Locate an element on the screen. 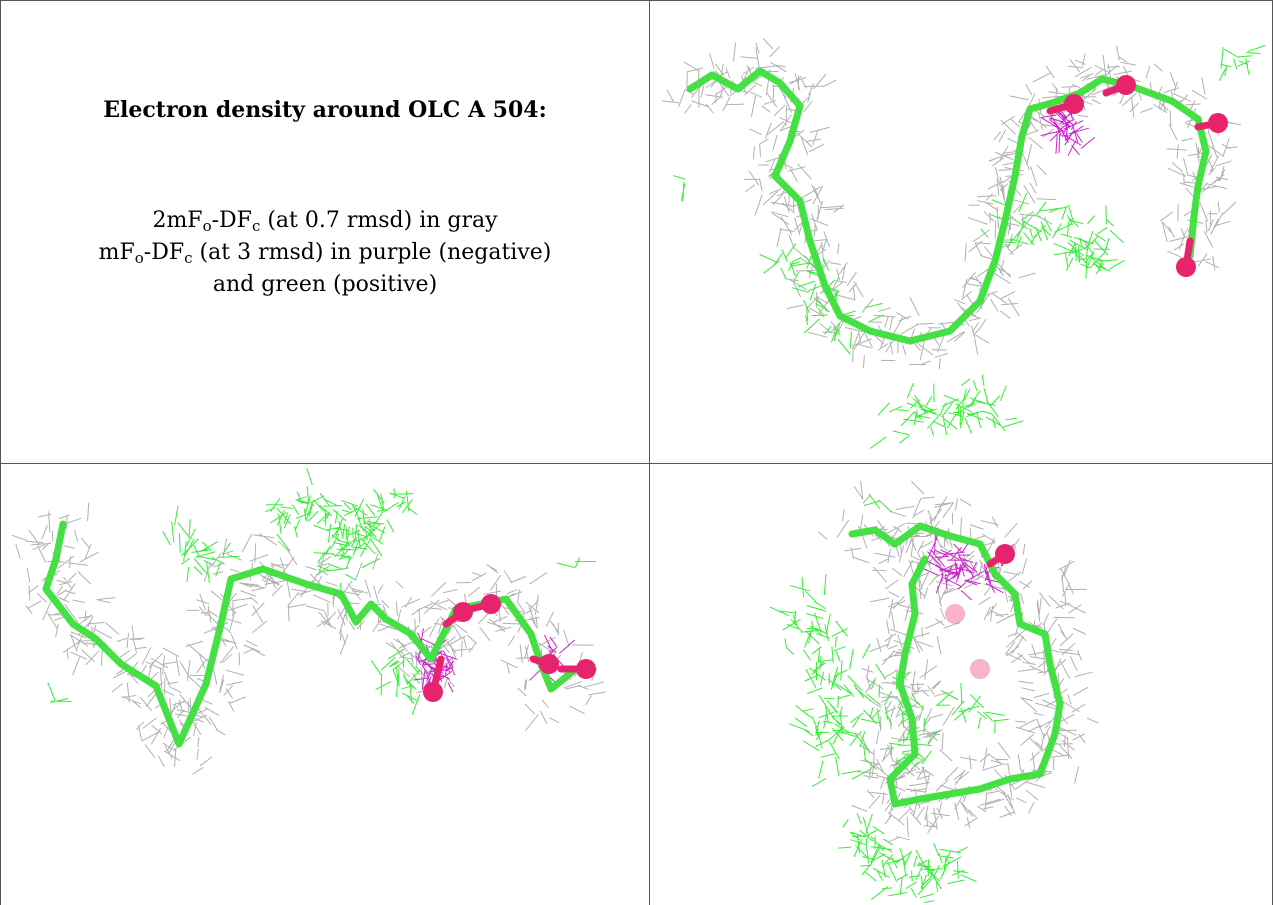  border-left is located at coordinates (0, 452).